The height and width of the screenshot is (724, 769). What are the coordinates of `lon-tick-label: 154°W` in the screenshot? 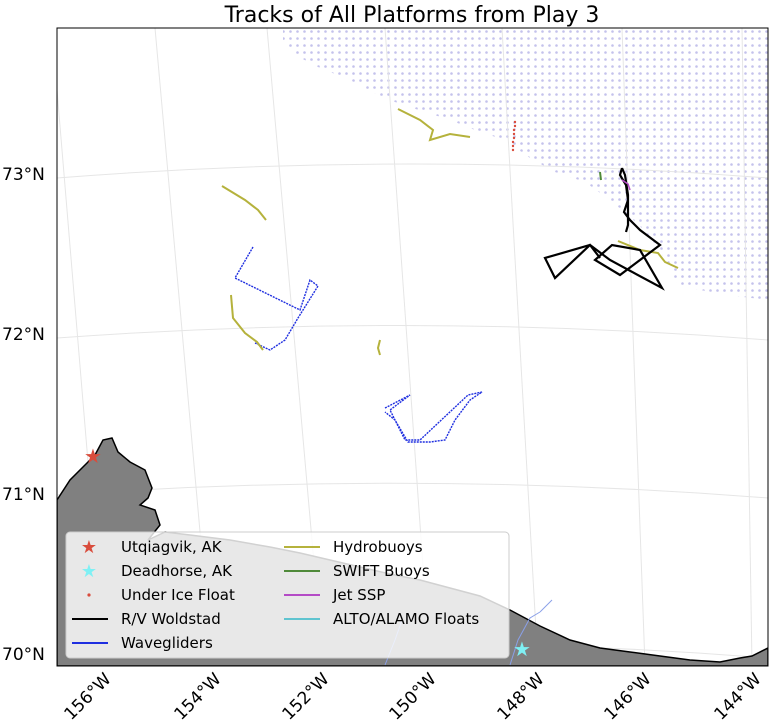 It's located at (198, 696).